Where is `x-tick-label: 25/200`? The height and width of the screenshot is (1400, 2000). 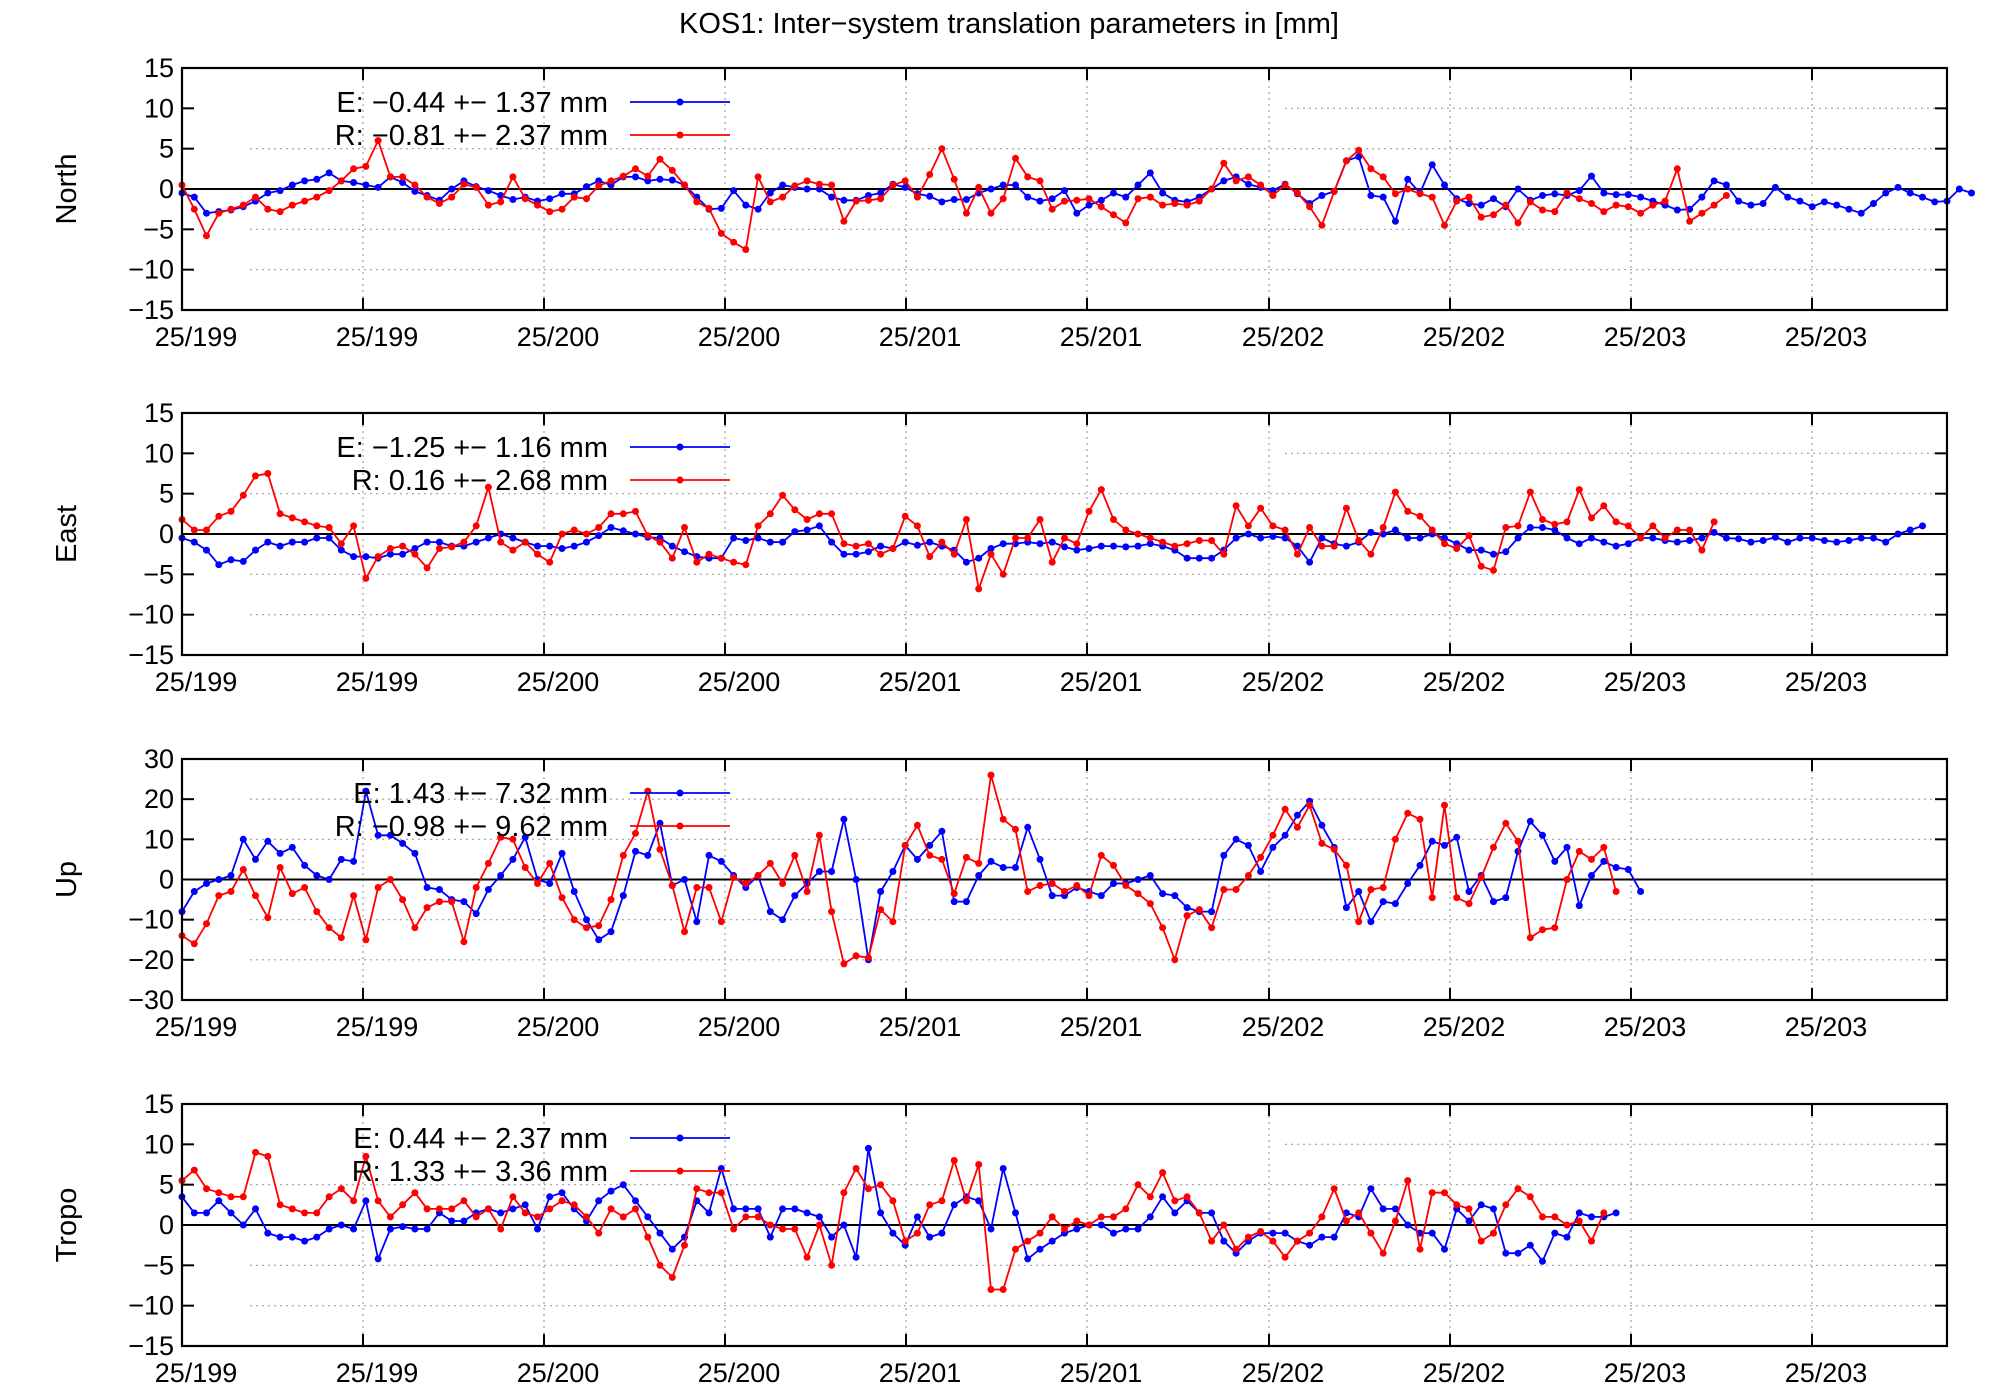
x-tick-label: 25/200 is located at coordinates (558, 1027).